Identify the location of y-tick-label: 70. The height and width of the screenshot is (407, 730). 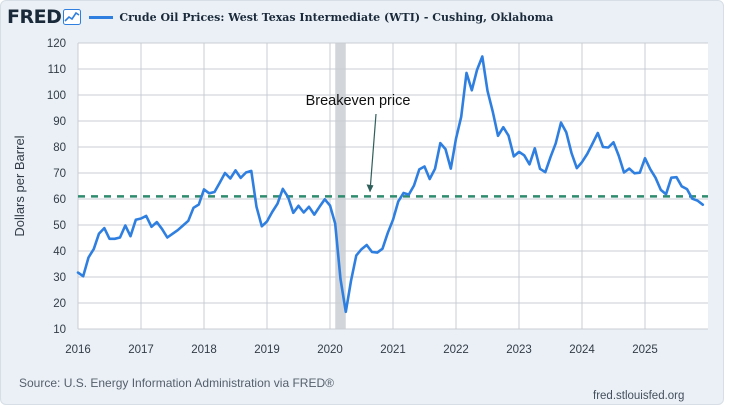
(59, 174).